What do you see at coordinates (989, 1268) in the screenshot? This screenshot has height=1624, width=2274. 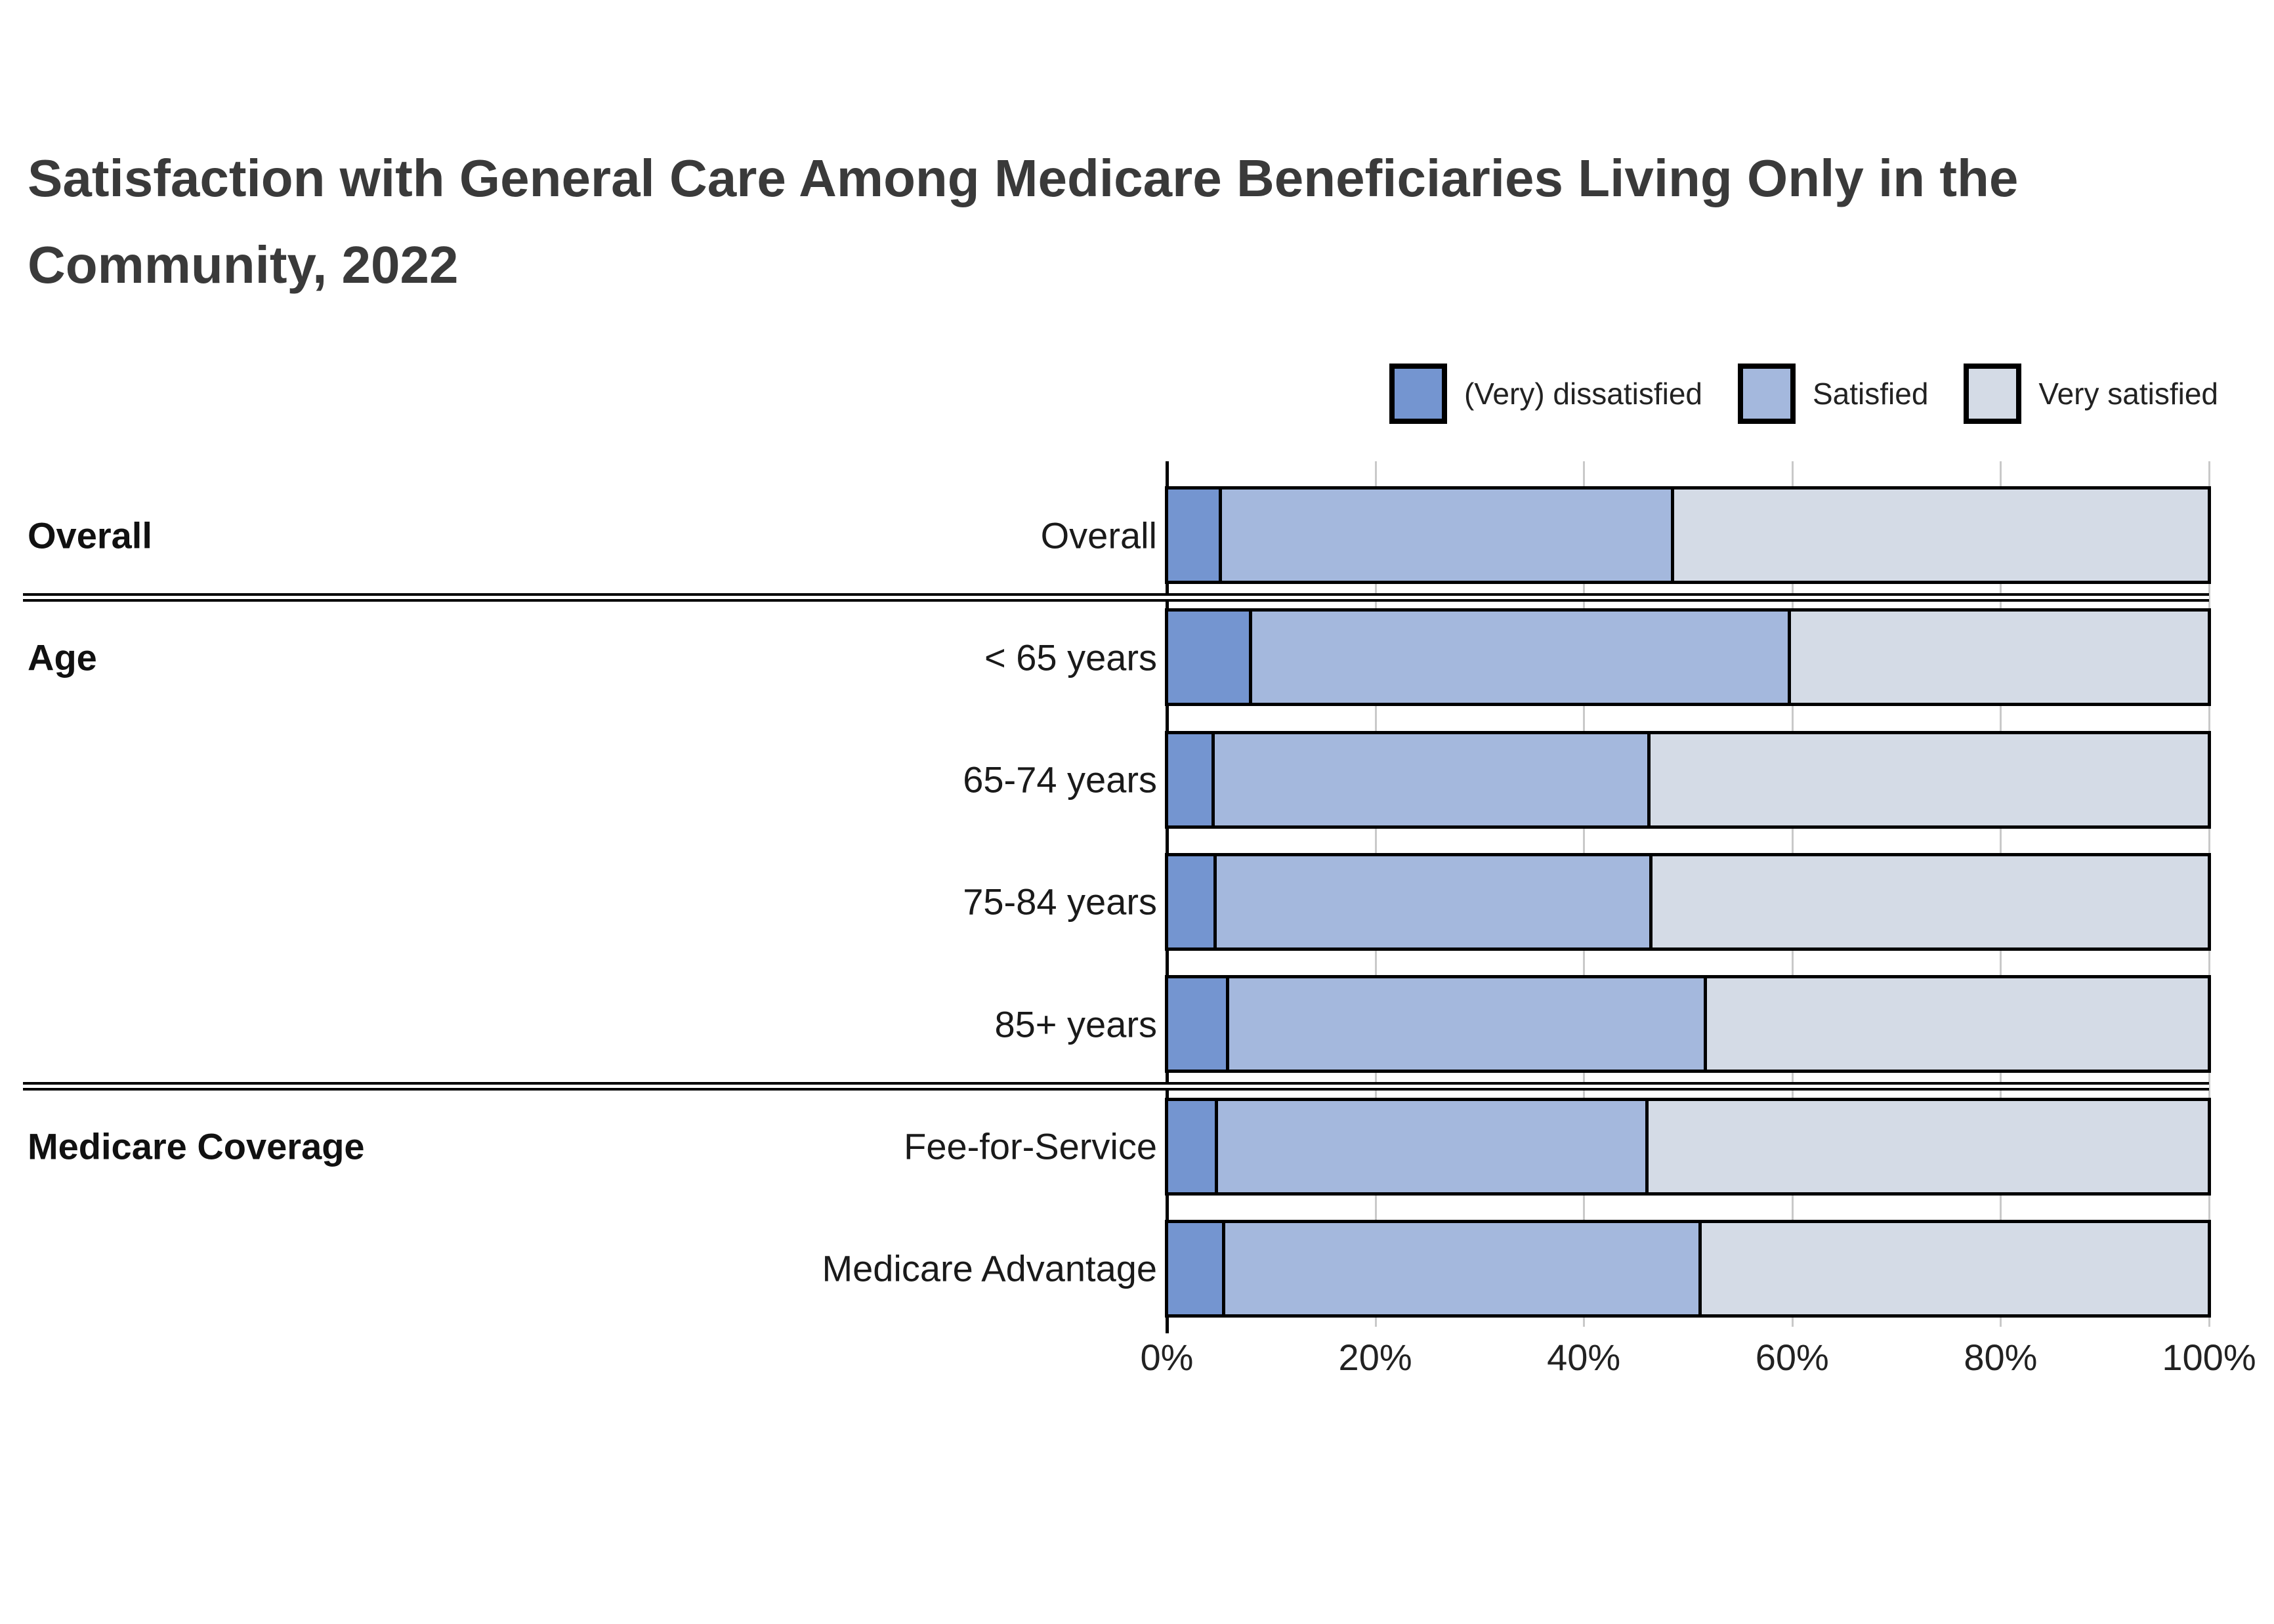 I see `row-label: Medicare Advantage` at bounding box center [989, 1268].